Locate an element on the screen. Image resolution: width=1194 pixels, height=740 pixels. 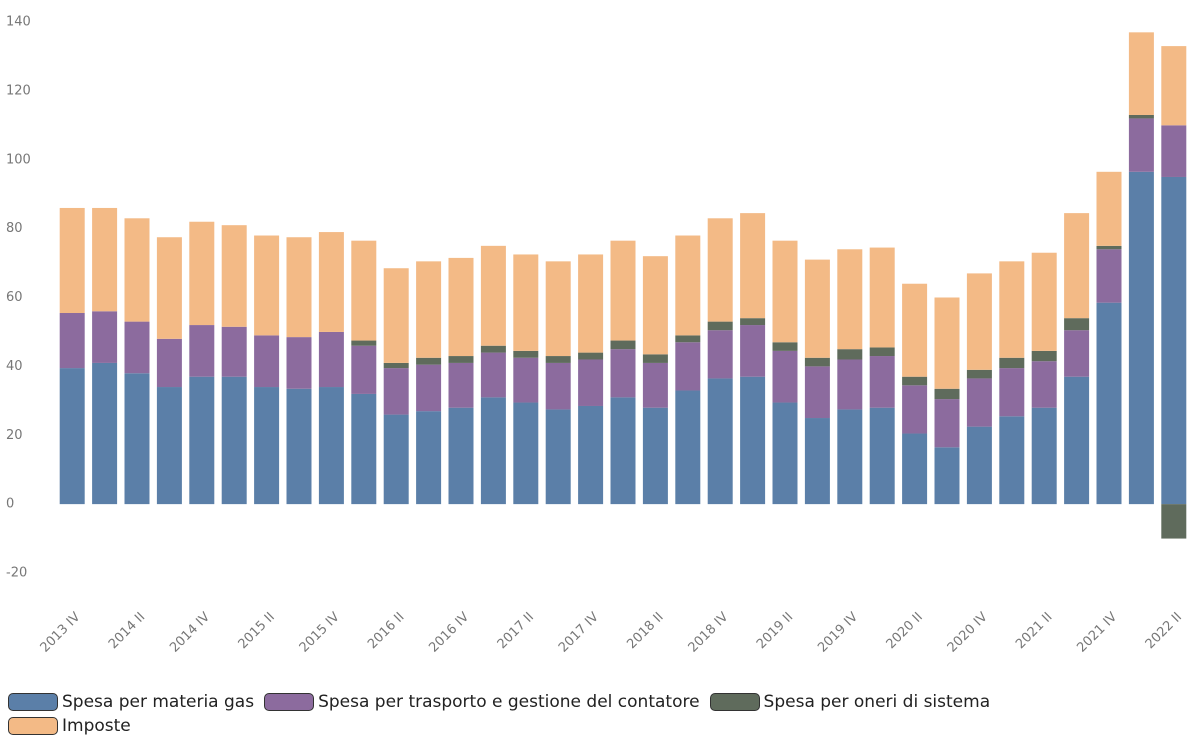
y-tick-label: 60 is located at coordinates (14, 297).